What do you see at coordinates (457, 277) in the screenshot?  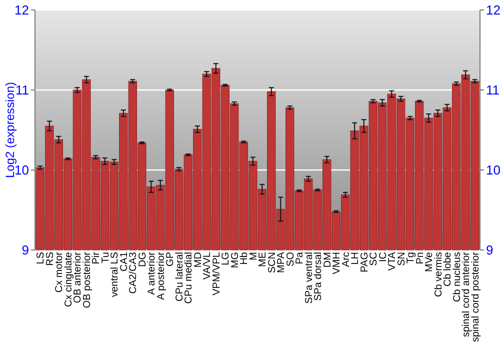 I see `x-tick-label: Cb nucleus` at bounding box center [457, 277].